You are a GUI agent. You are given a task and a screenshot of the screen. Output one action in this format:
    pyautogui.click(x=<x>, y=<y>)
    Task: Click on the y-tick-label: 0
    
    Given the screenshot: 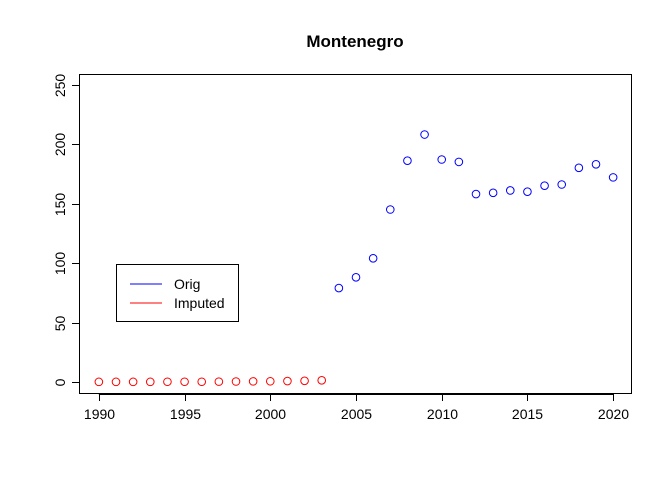 What is the action you would take?
    pyautogui.click(x=60, y=382)
    